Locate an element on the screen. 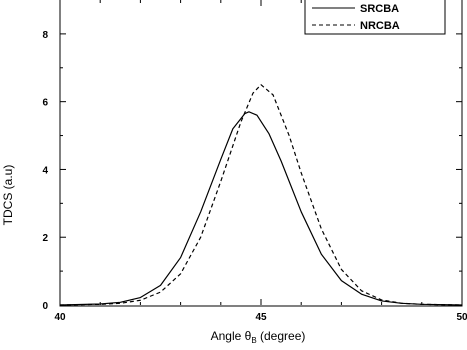 The height and width of the screenshot is (350, 467). legend: SRCBA NRCBA is located at coordinates (375, 17).